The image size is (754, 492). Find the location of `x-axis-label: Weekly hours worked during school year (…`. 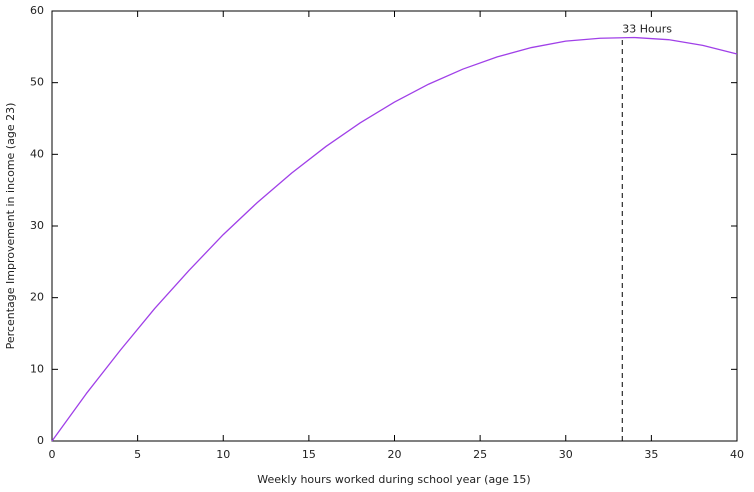

x-axis-label: Weekly hours worked during school year (… is located at coordinates (393, 479).